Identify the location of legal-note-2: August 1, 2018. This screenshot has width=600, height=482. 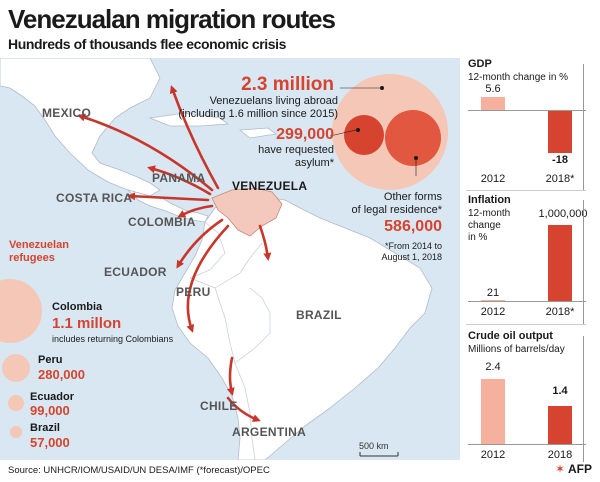
(411, 257).